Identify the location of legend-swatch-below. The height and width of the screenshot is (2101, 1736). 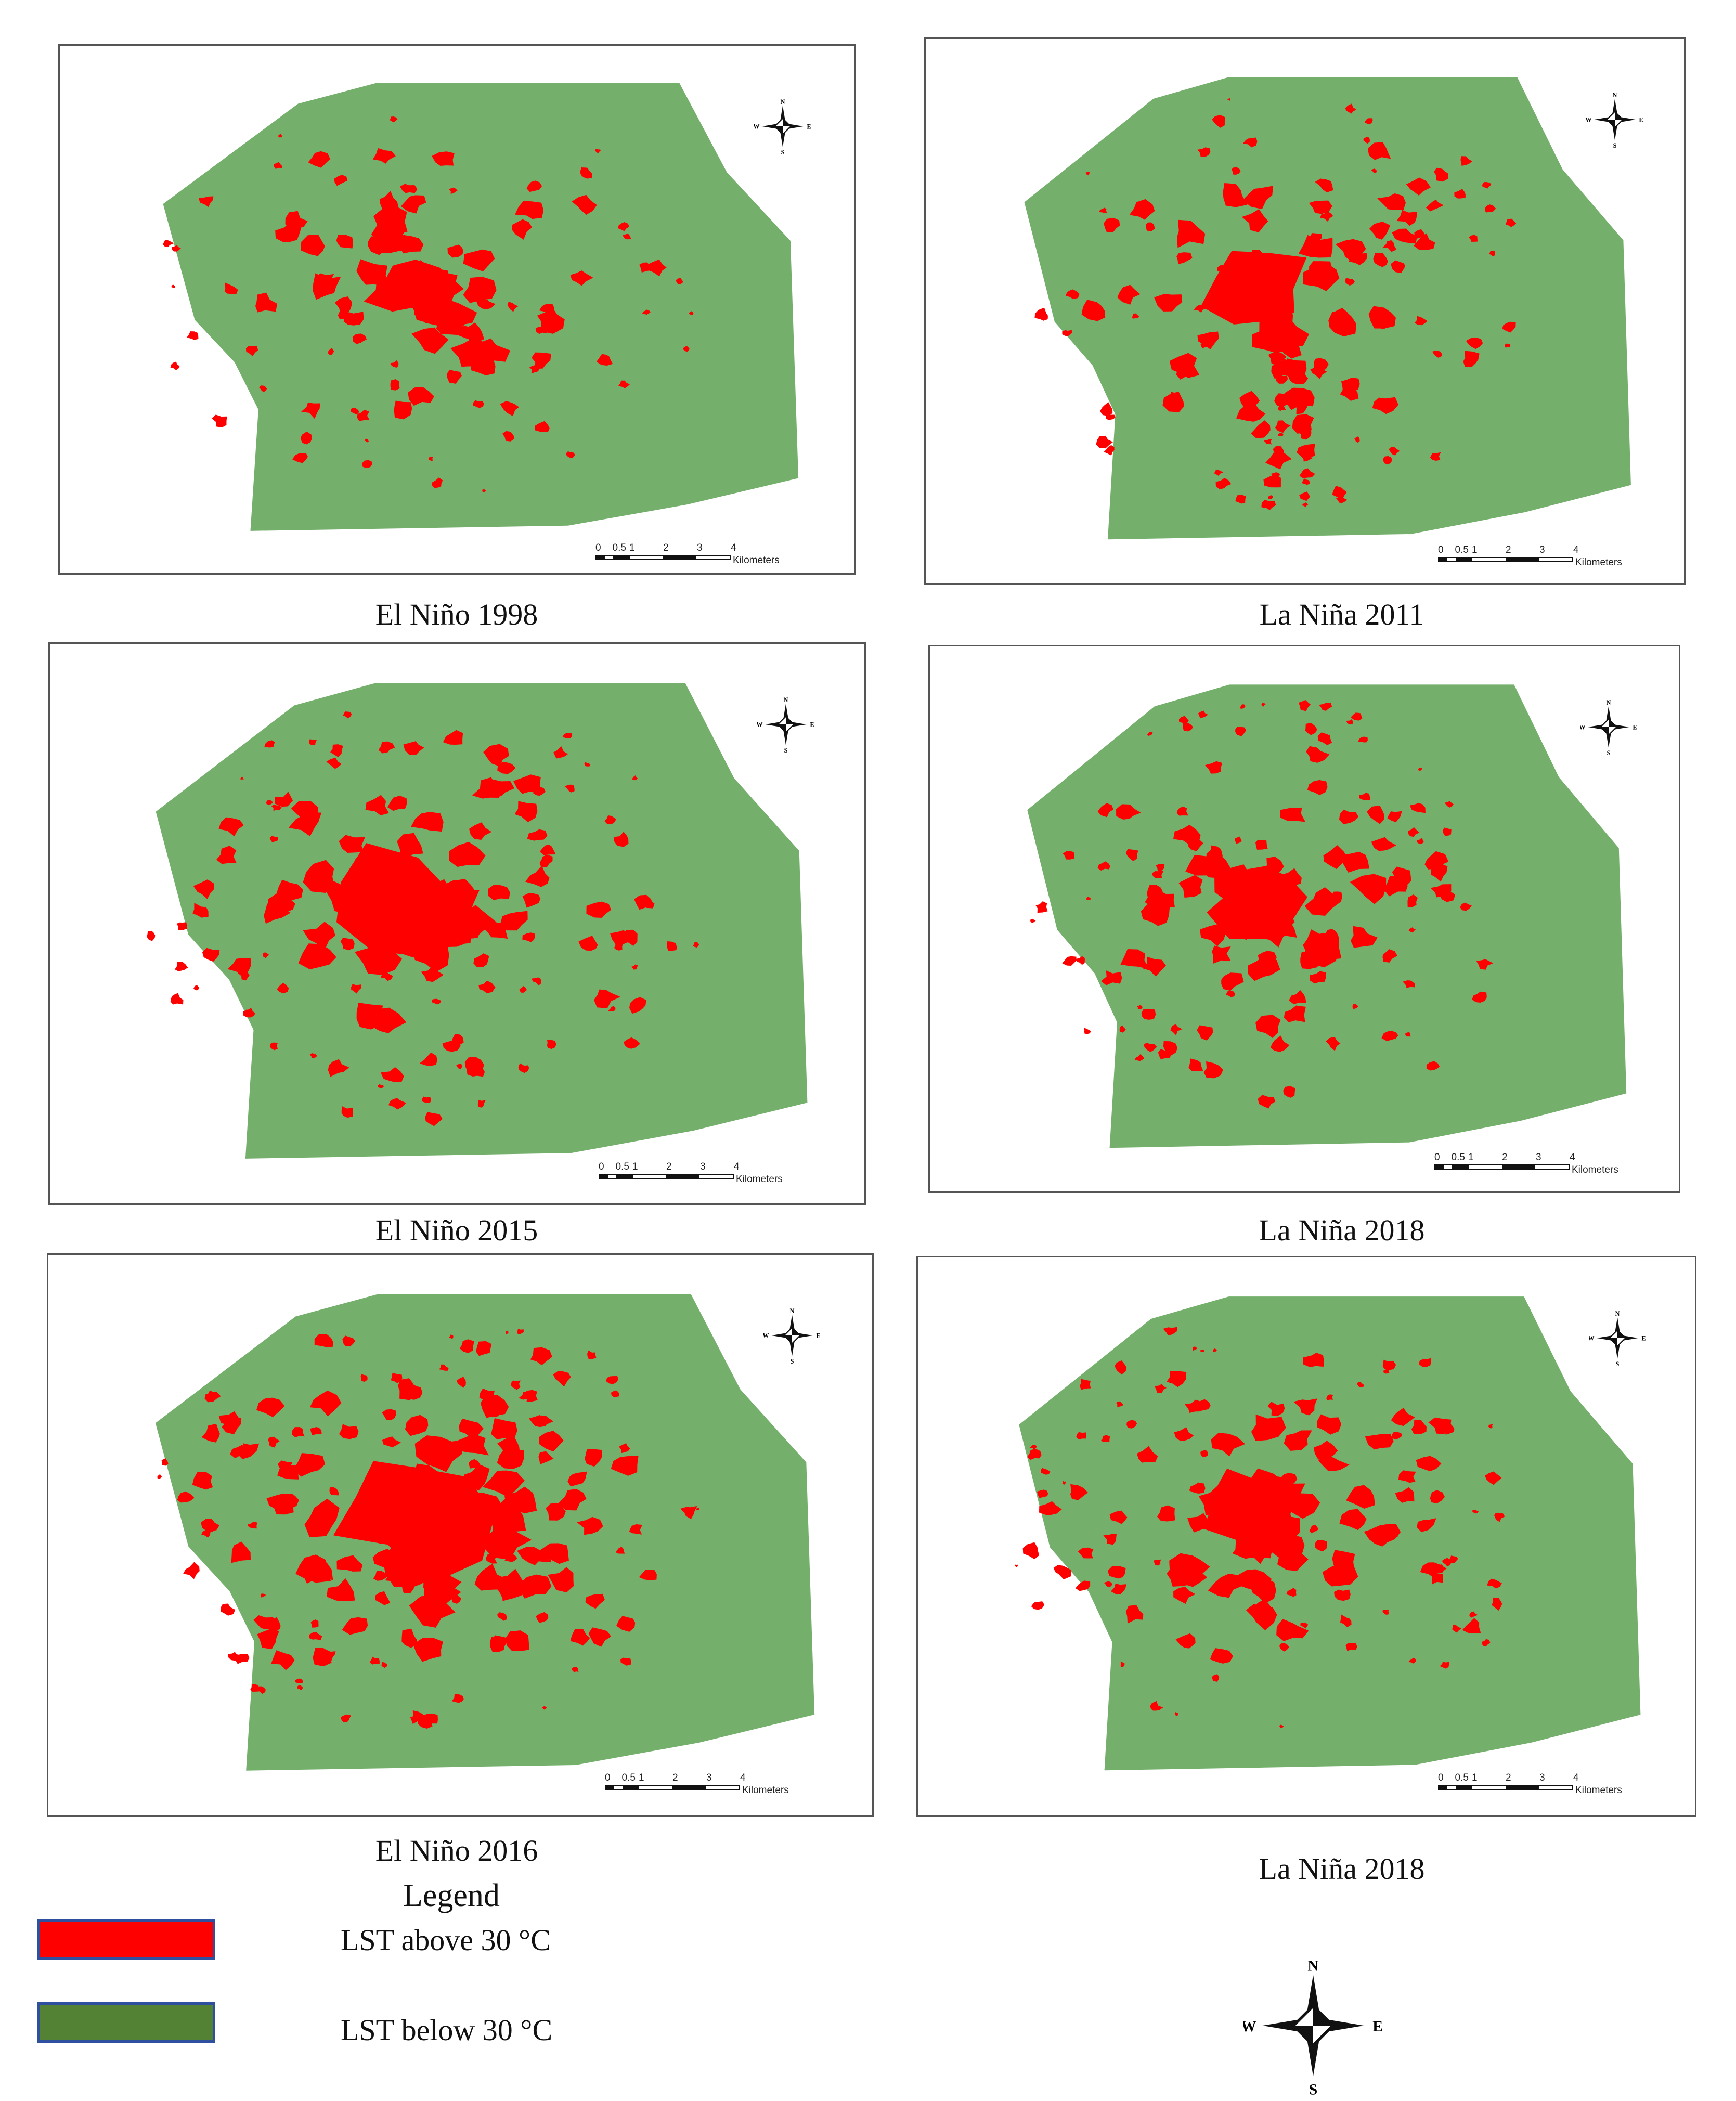
(126, 2023).